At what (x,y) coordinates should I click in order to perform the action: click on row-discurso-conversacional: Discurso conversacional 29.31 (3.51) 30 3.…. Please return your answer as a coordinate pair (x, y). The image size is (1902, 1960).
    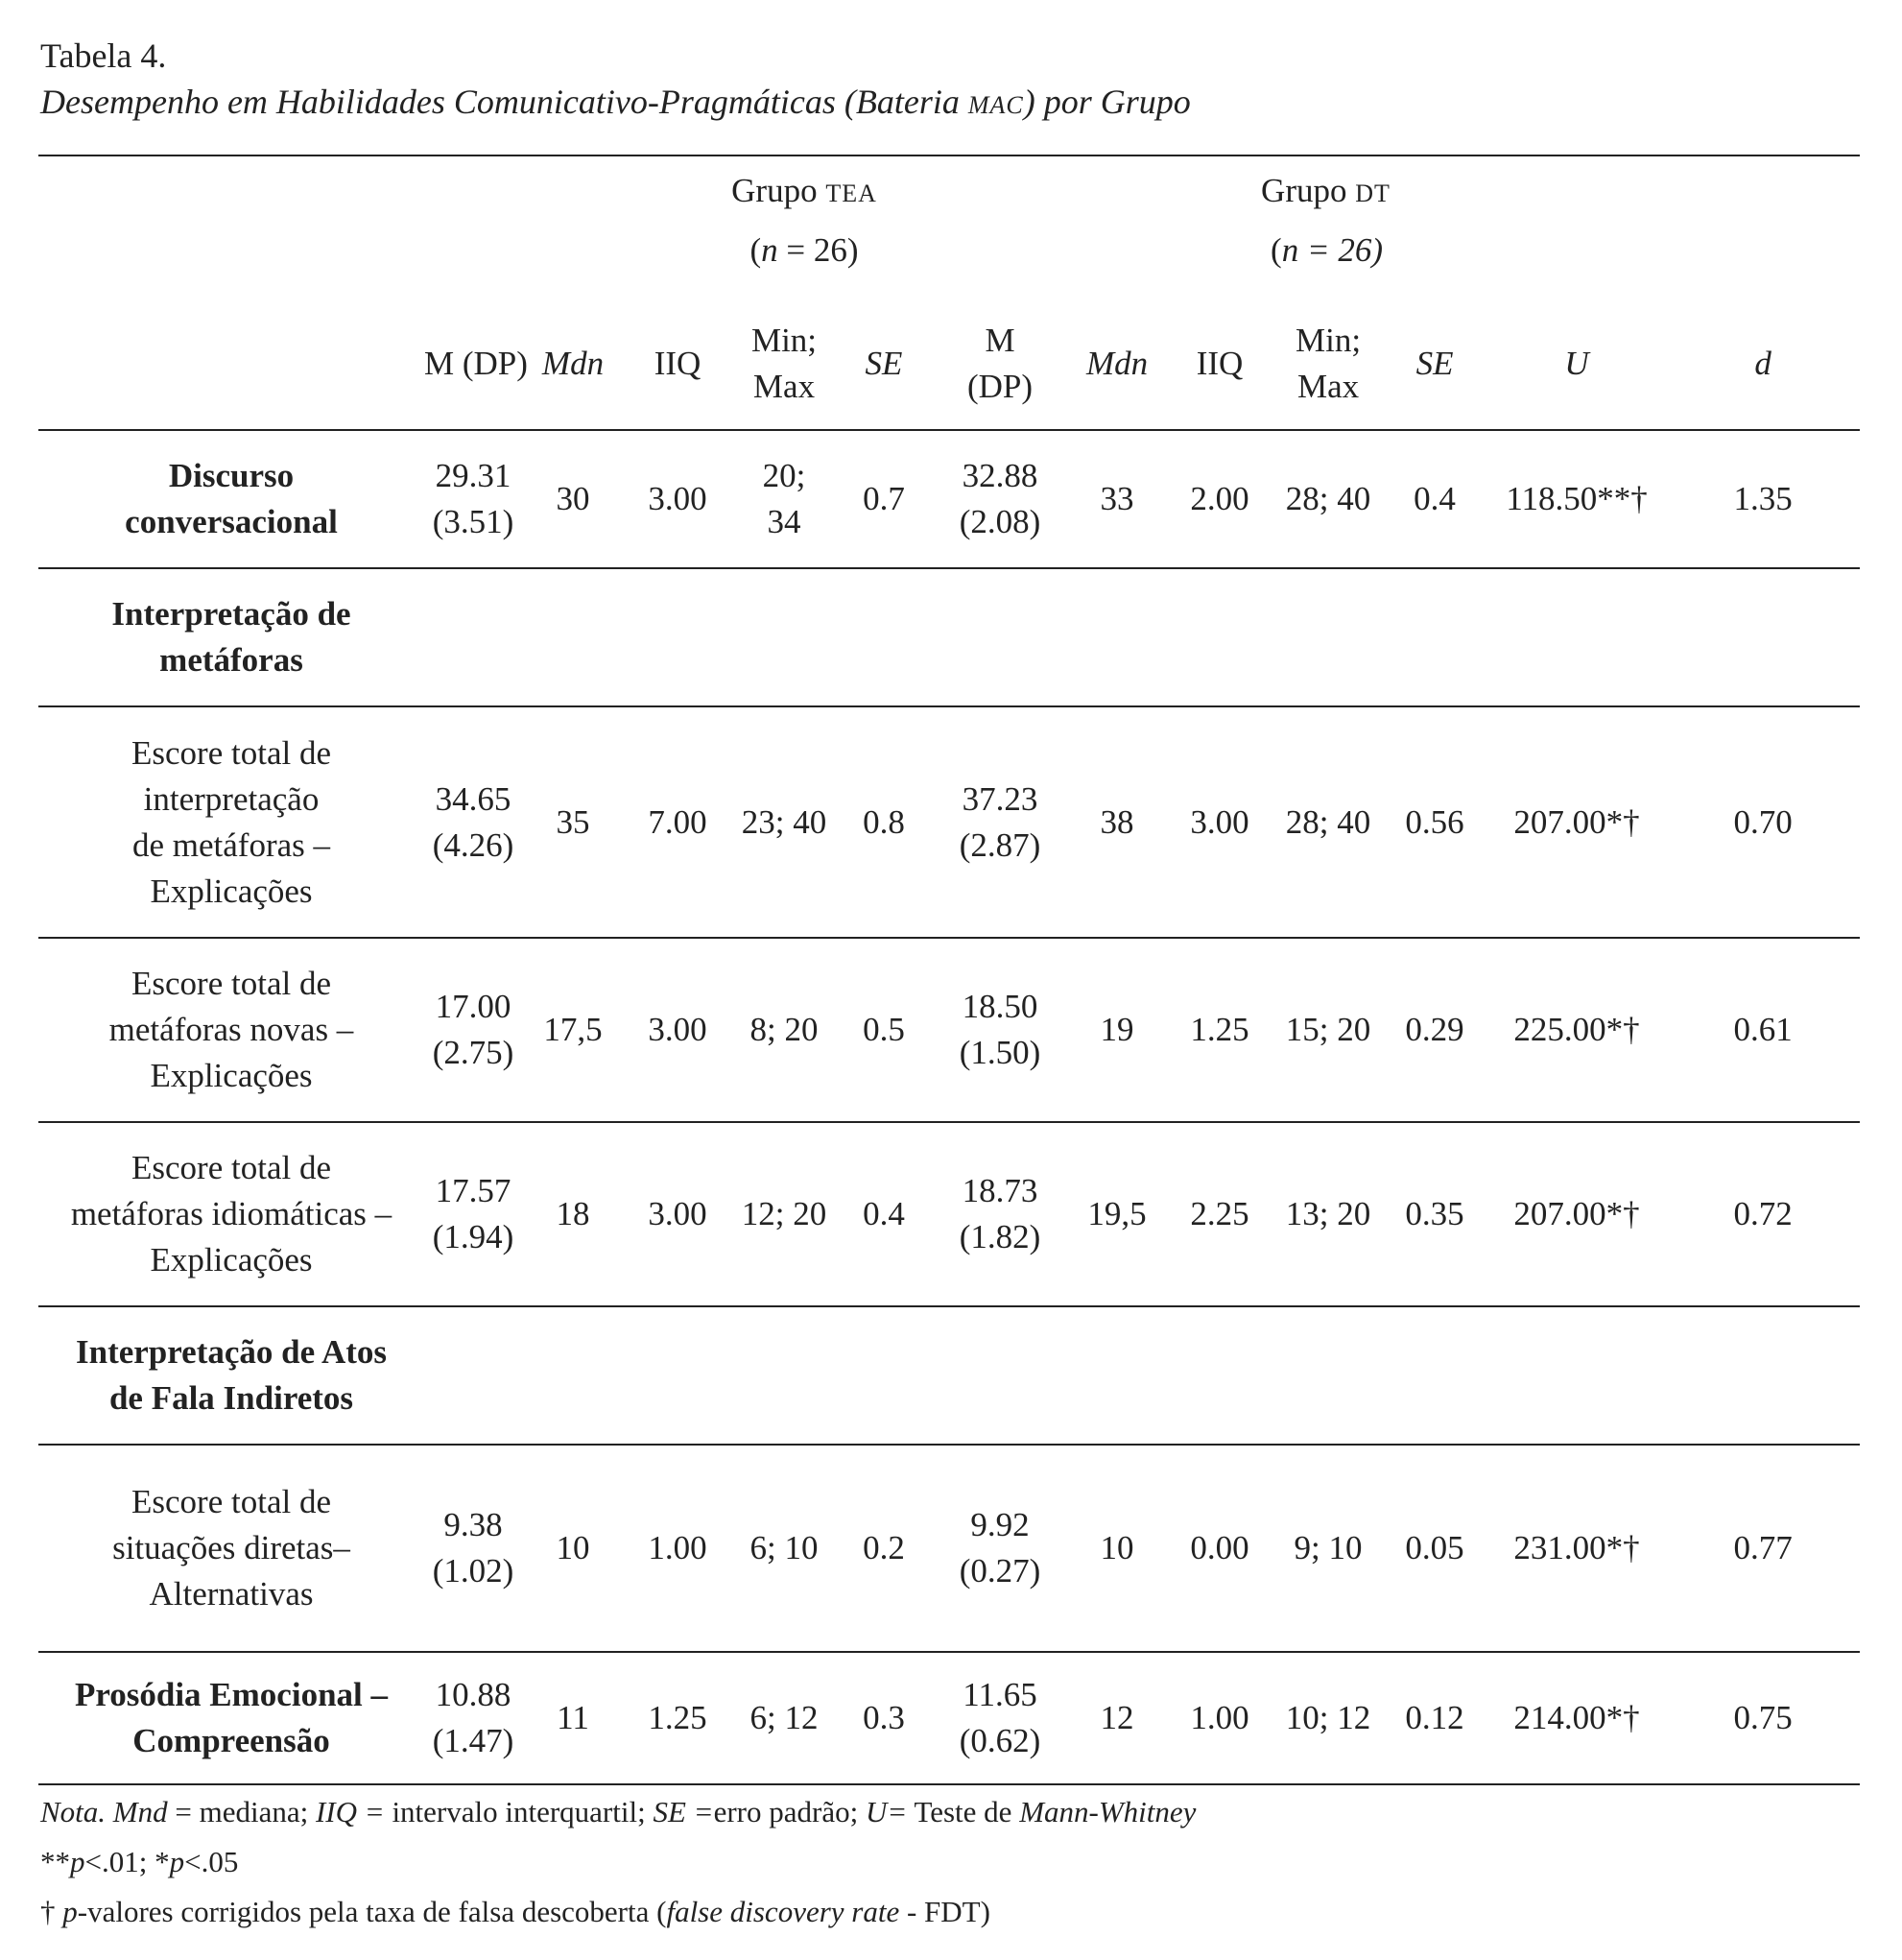
    Looking at the image, I should click on (949, 499).